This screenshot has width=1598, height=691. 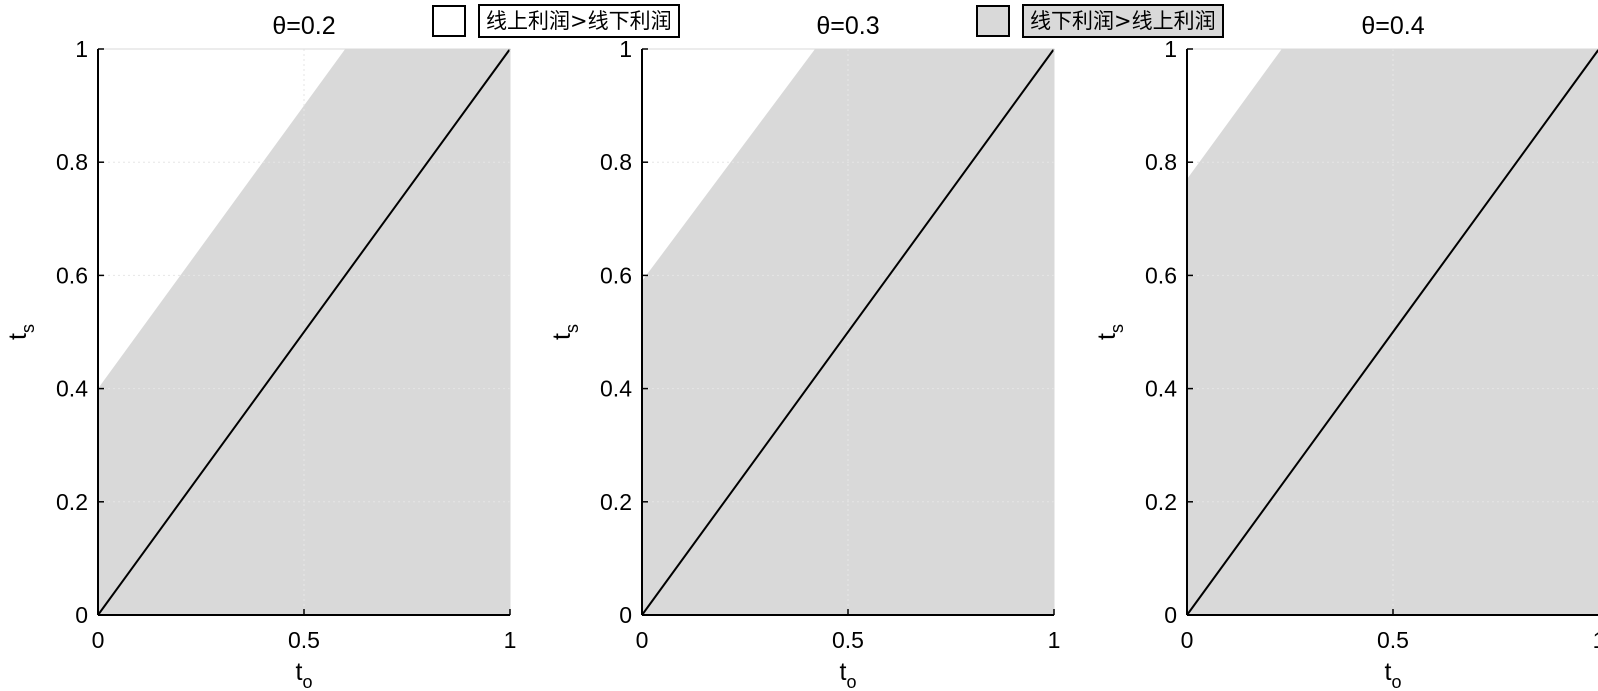 I want to click on legend-label-offline: 线下利润>线上利润, so click(x=1123, y=21).